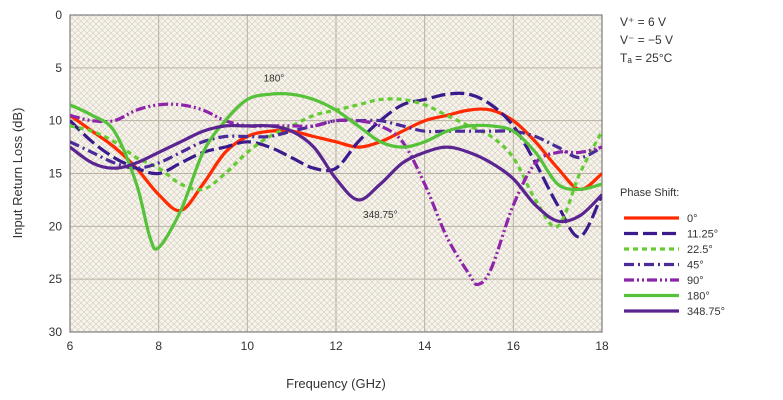  Describe the element at coordinates (274, 79) in the screenshot. I see `annotation-0: 180°` at that location.